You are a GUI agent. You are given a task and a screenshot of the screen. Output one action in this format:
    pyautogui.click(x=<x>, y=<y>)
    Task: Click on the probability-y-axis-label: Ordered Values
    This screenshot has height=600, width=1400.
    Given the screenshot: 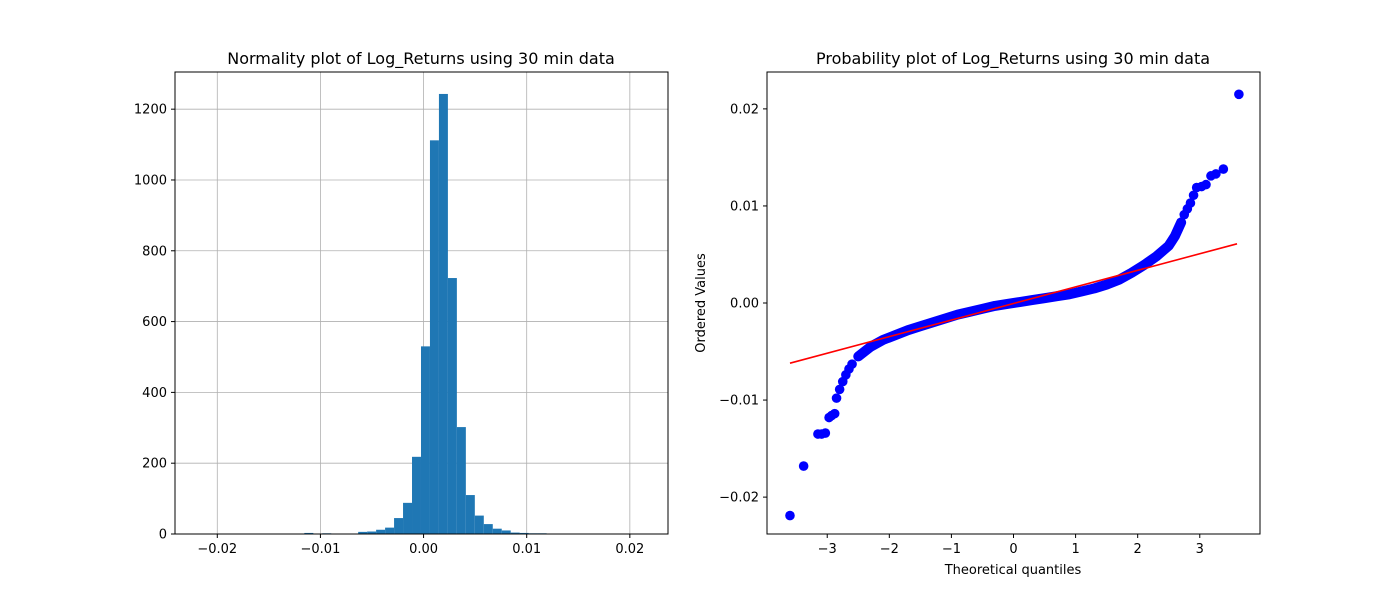 What is the action you would take?
    pyautogui.click(x=701, y=303)
    